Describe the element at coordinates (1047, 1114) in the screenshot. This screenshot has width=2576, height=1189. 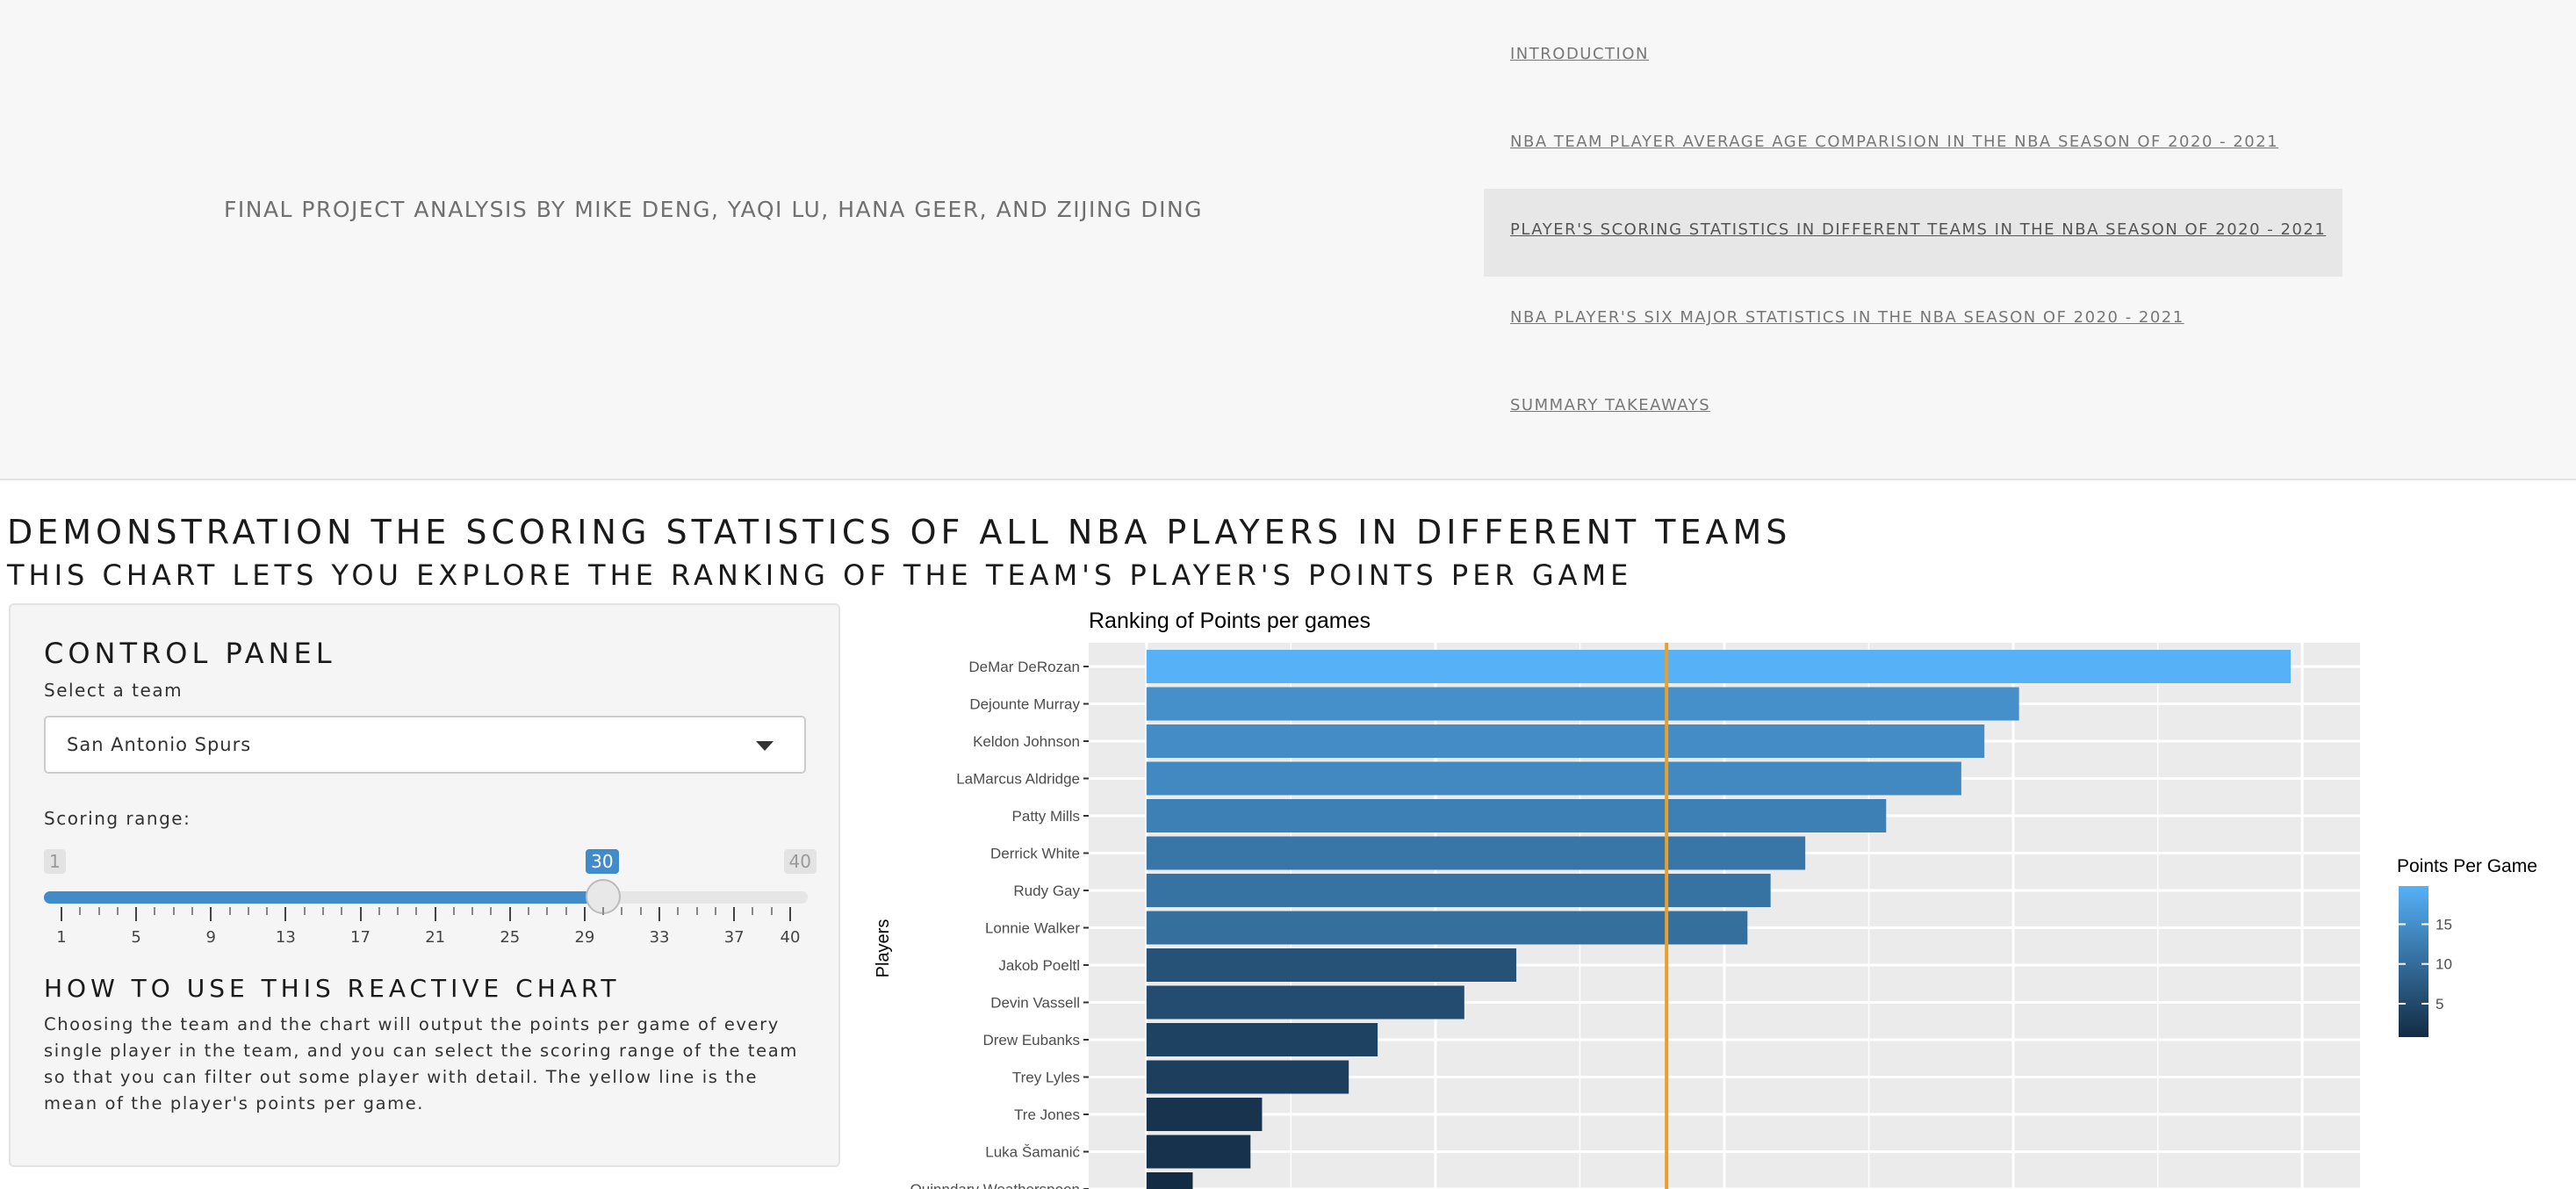
I see `y-tick-label: Tre Jones` at that location.